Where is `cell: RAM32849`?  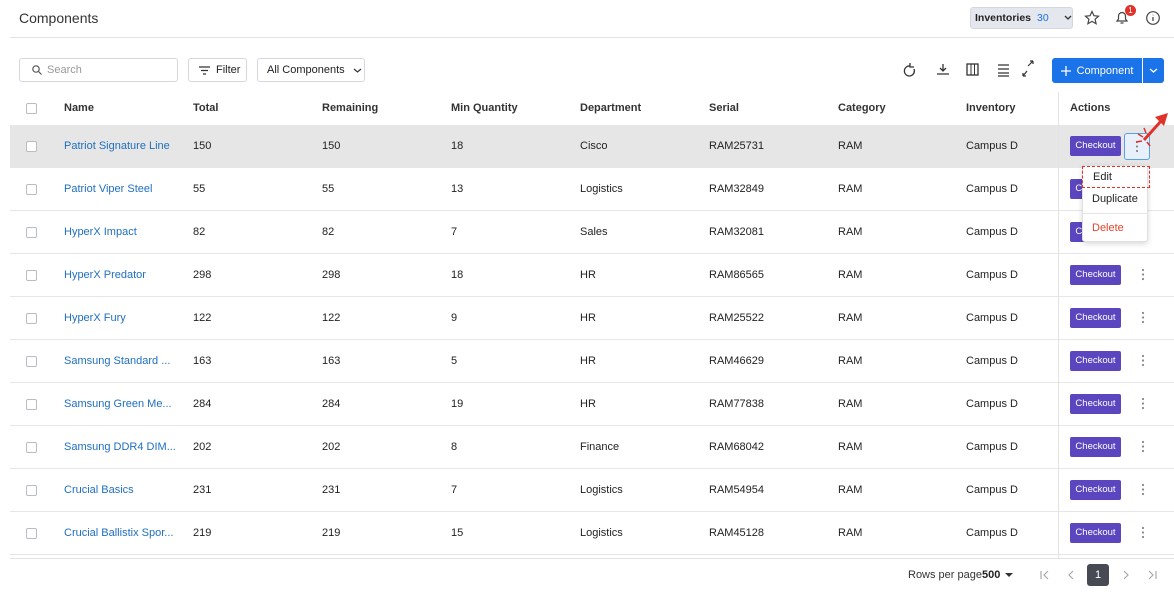
cell: RAM32849 is located at coordinates (737, 189).